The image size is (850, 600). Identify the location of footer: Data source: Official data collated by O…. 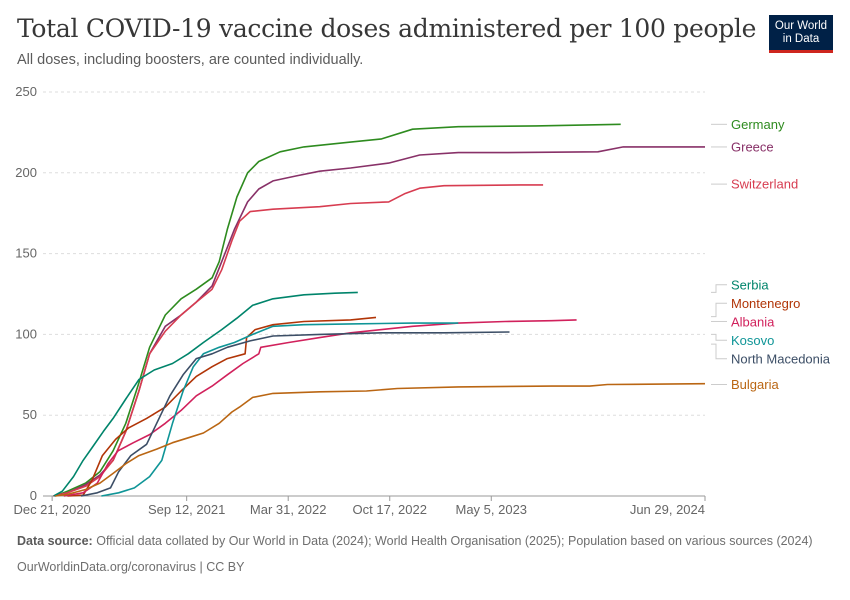
(417, 554).